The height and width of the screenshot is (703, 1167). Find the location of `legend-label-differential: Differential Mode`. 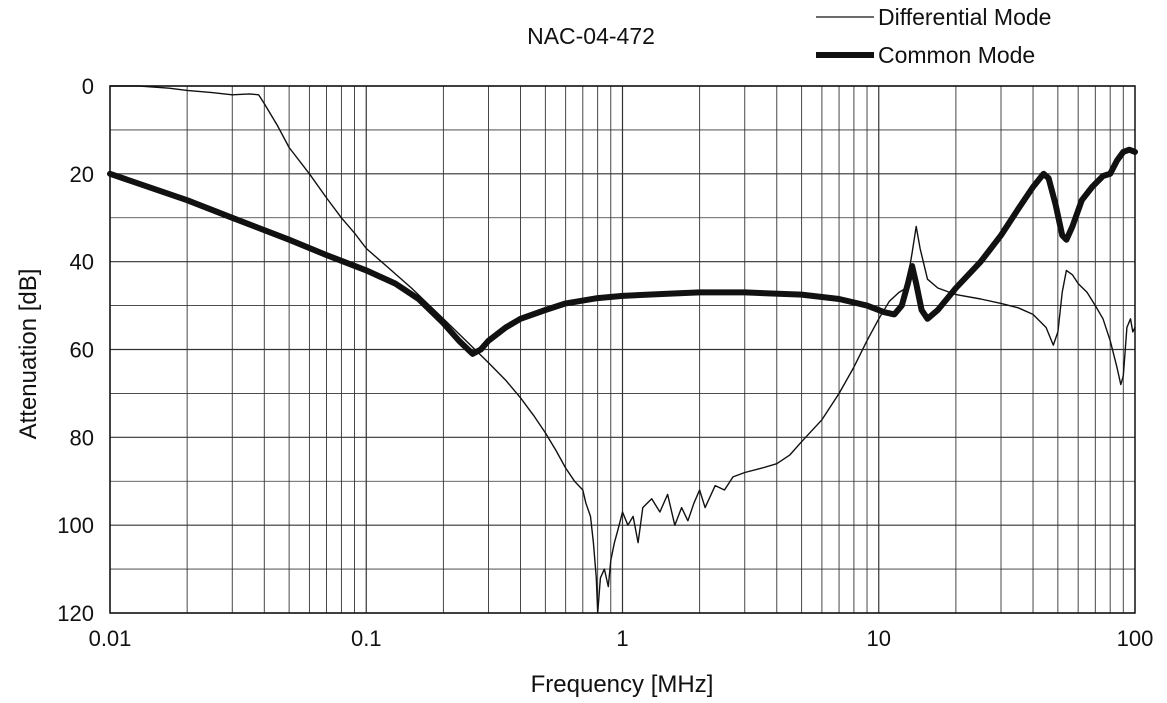

legend-label-differential: Differential Mode is located at coordinates (964, 17).